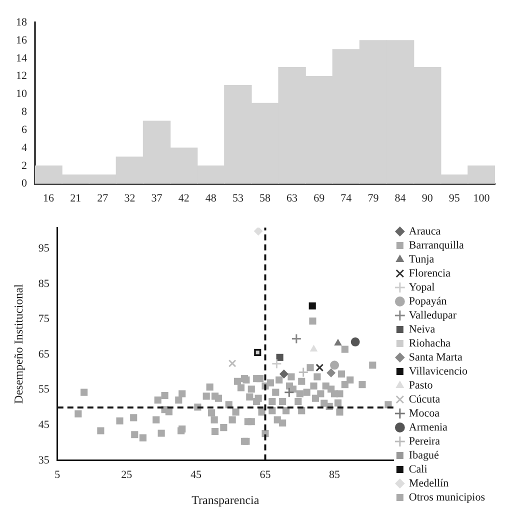 The width and height of the screenshot is (509, 520). I want to click on y-tick-label: 45, so click(44, 425).